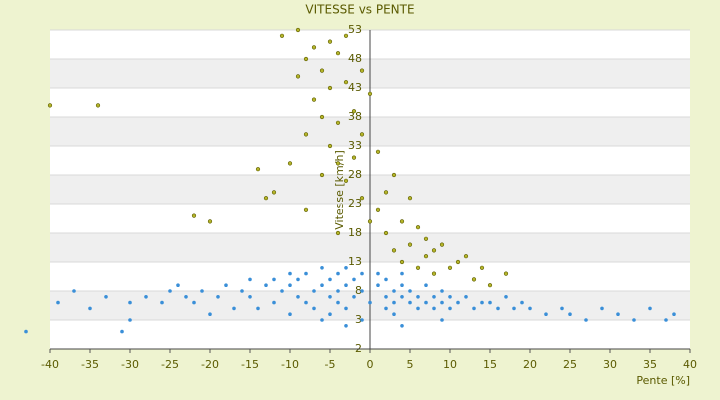 The image size is (720, 400). What do you see at coordinates (210, 364) in the screenshot?
I see `x-tick-label: -20` at bounding box center [210, 364].